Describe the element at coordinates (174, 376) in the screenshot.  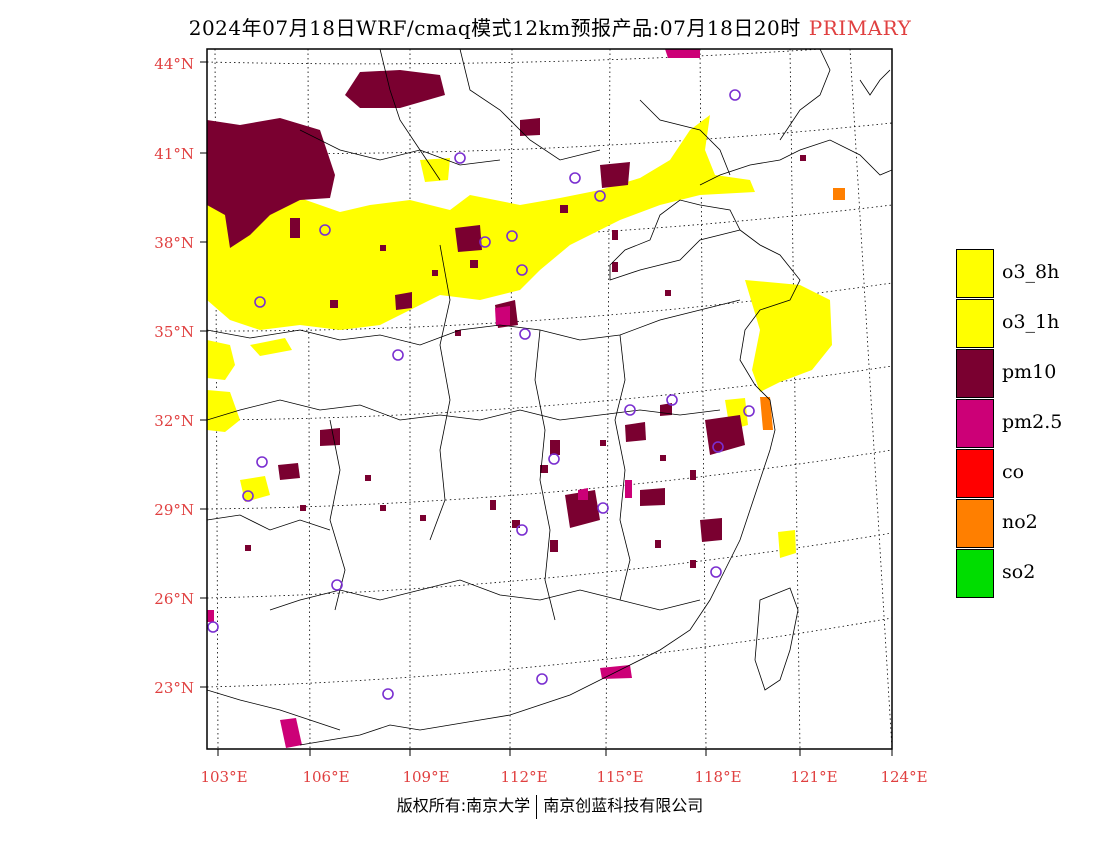
I see `latitude-labels: 44°N 41°N 38°N 35°N 32°N 29°N 26°N 23°N` at that location.